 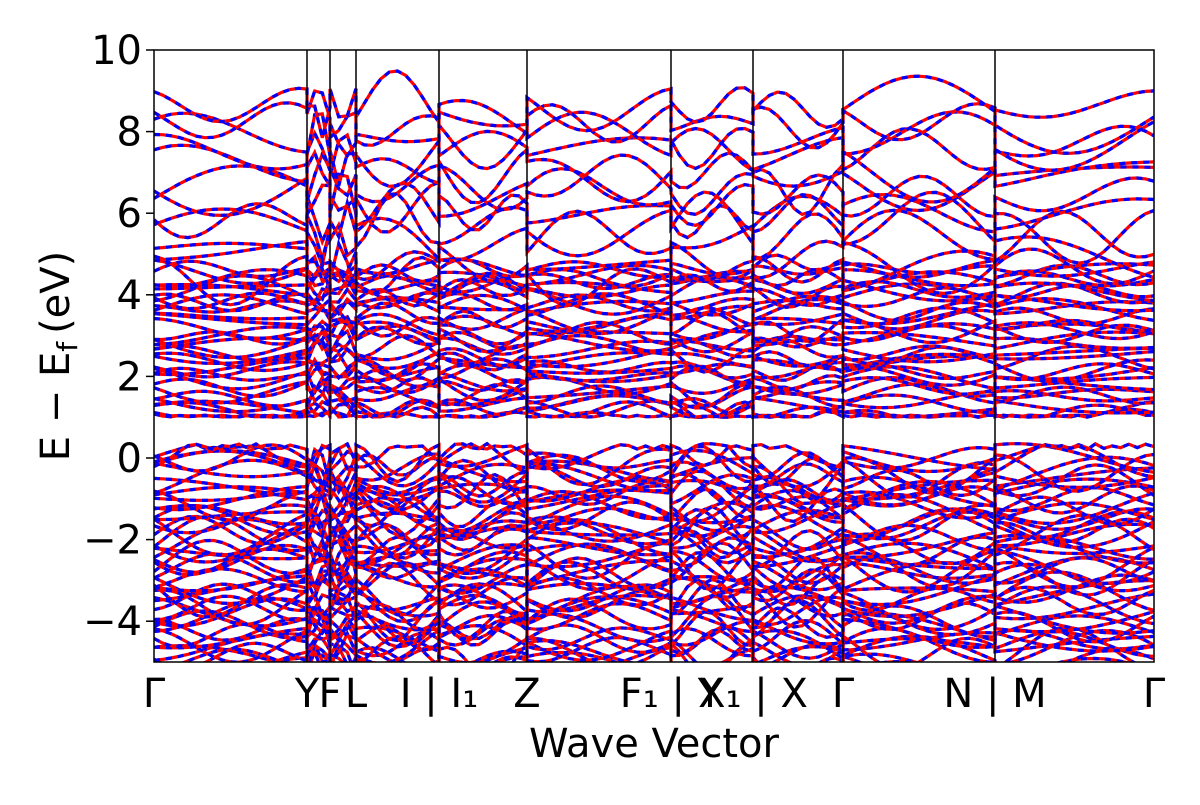 What do you see at coordinates (56, 292) in the screenshot?
I see `y-axis-title-unit: (eV)` at bounding box center [56, 292].